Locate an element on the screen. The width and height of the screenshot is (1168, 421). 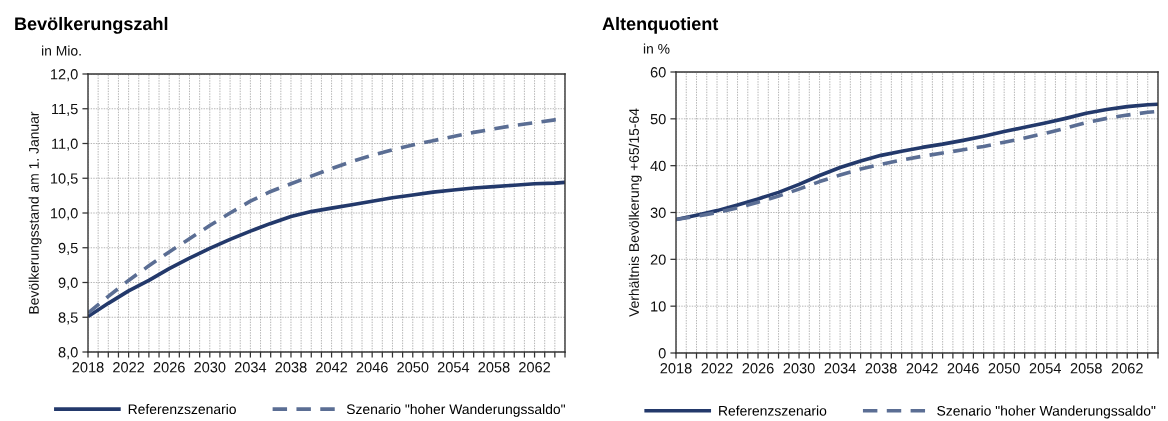
y-tick-label: 10,0 is located at coordinates (64, 214).